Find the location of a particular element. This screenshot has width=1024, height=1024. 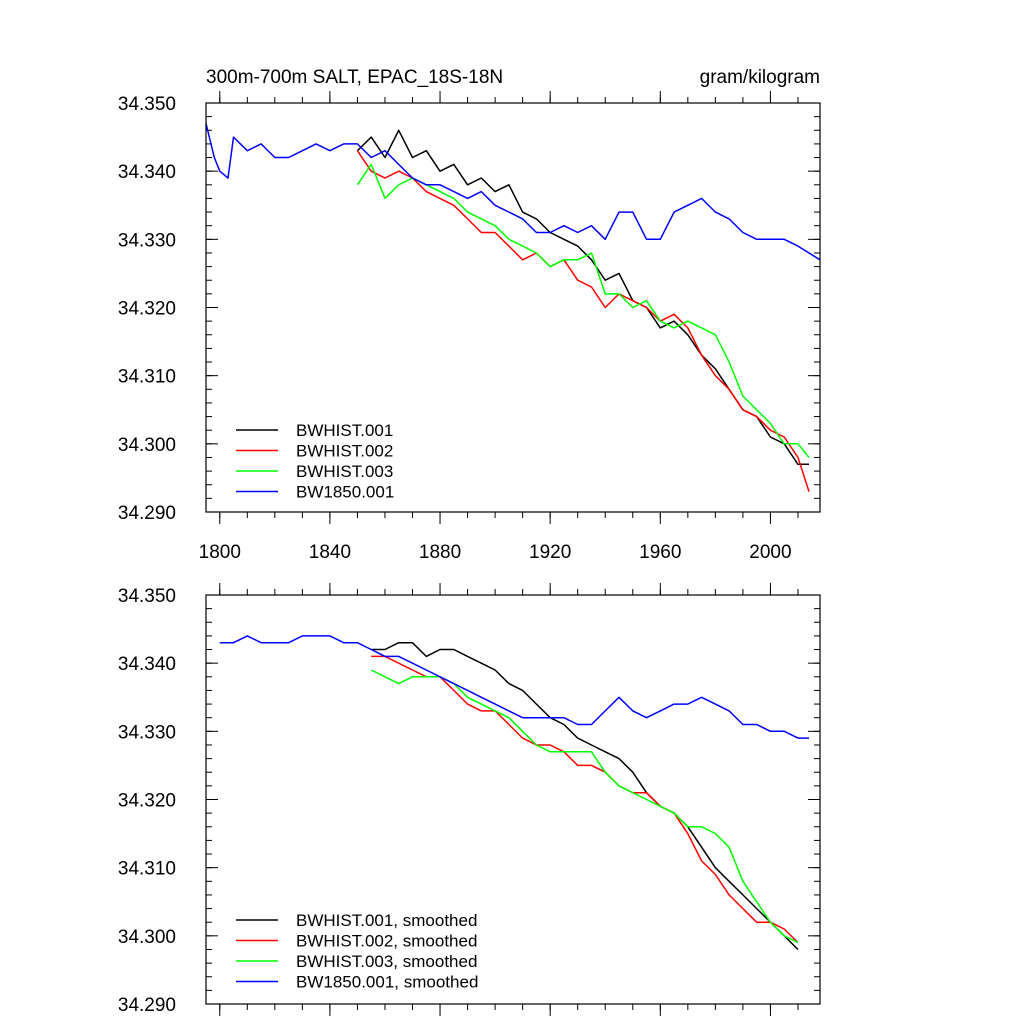

x-tick-label: 1960 is located at coordinates (660, 552).